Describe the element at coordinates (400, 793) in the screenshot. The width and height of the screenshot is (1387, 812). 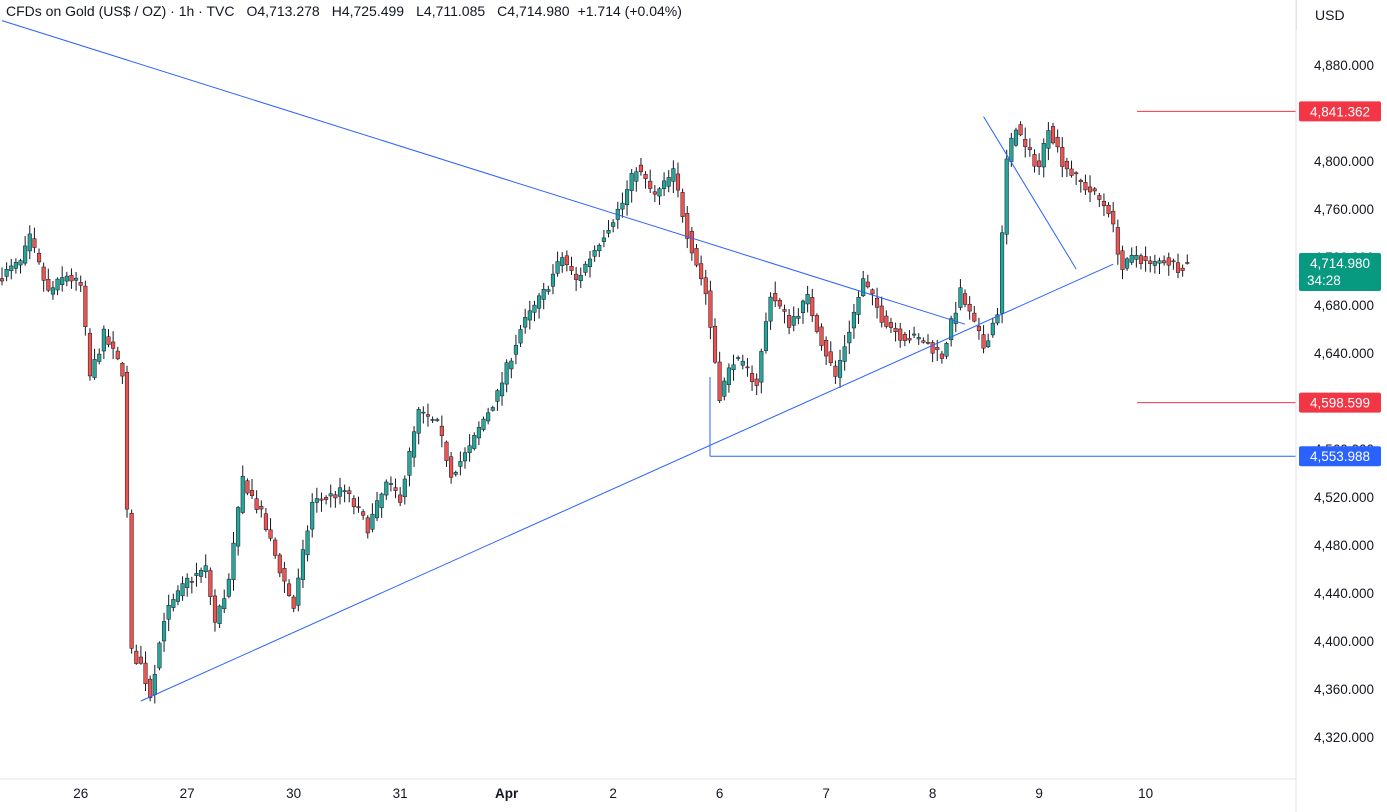
I see `time-tick-label: 31` at that location.